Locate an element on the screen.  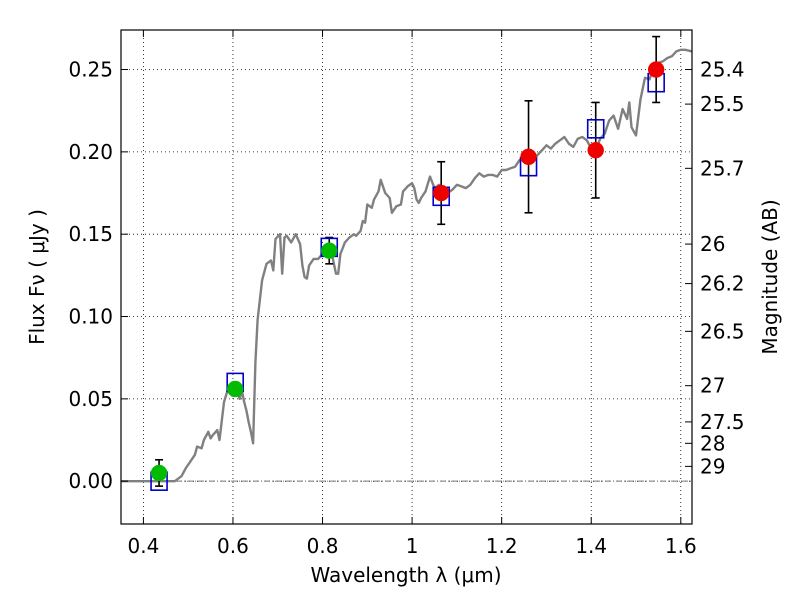
magnitude-axis-label: Magnitude (AB) is located at coordinates (770, 276).